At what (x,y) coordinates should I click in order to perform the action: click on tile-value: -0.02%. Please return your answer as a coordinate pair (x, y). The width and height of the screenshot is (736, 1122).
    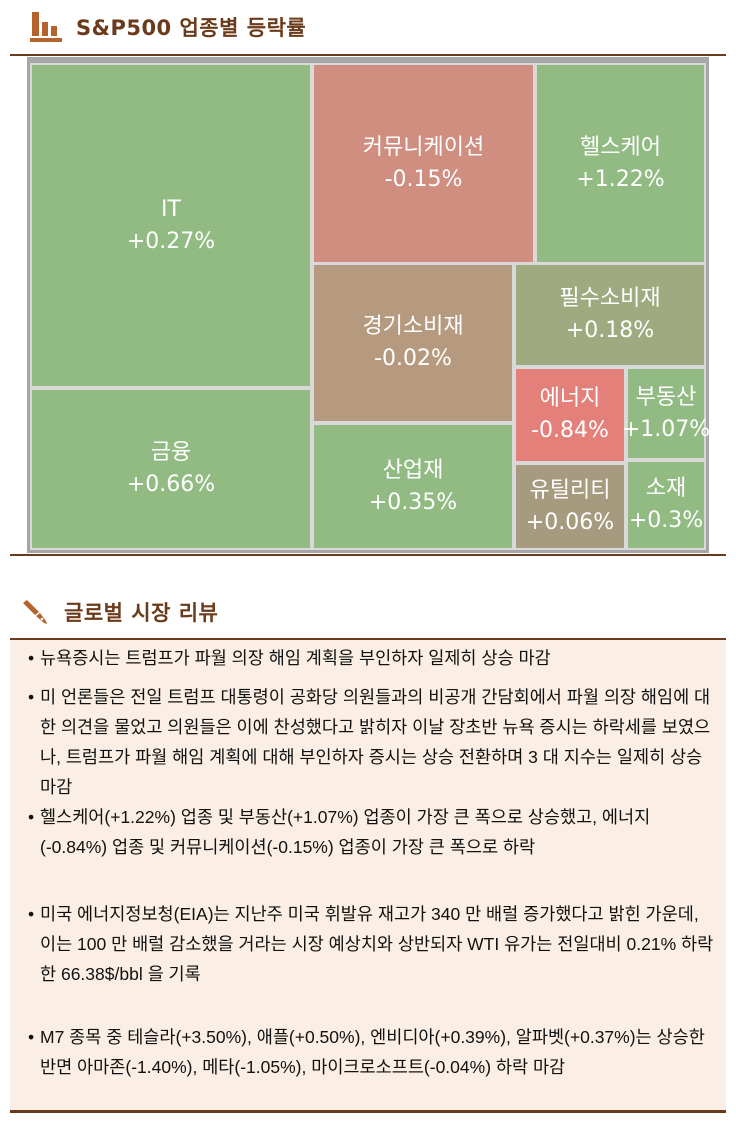
    Looking at the image, I should click on (413, 358).